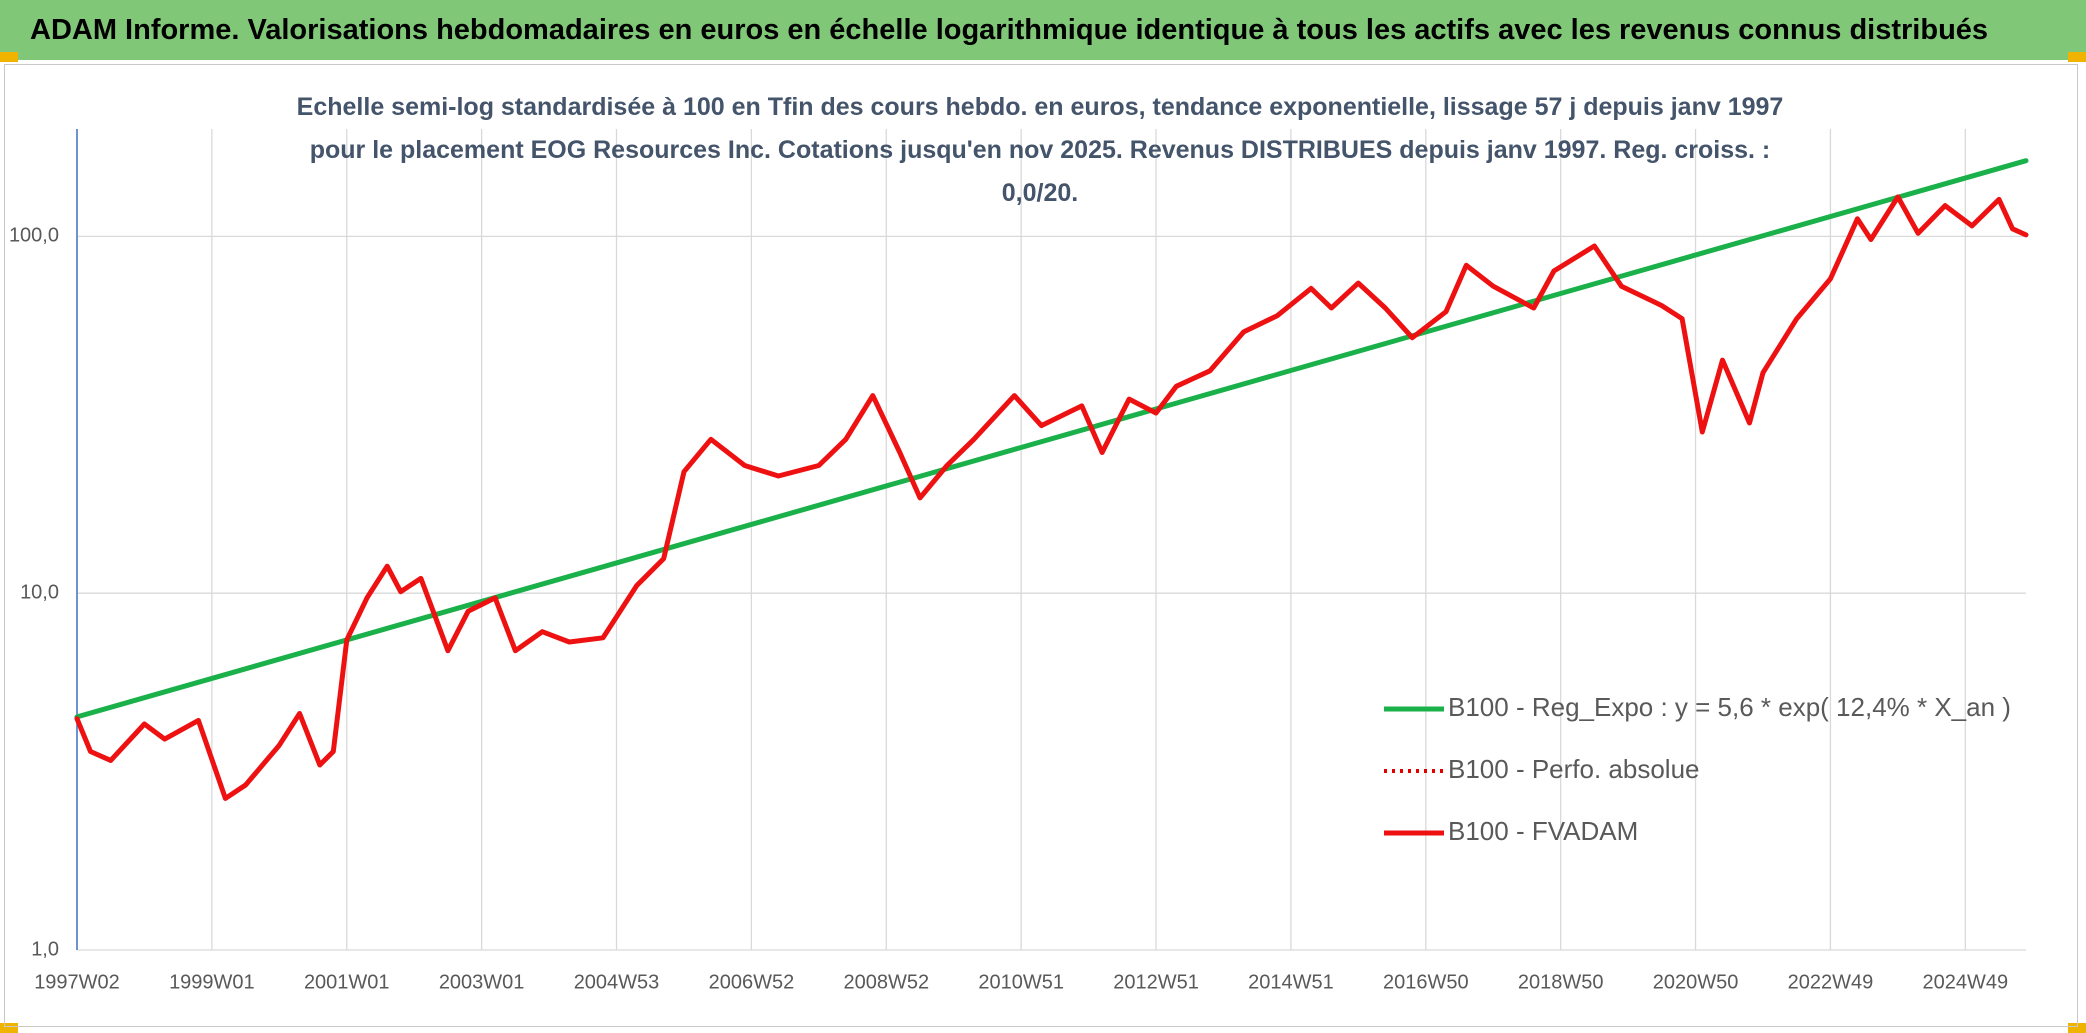  Describe the element at coordinates (34, 236) in the screenshot. I see `y-tick-label: 100,0` at that location.